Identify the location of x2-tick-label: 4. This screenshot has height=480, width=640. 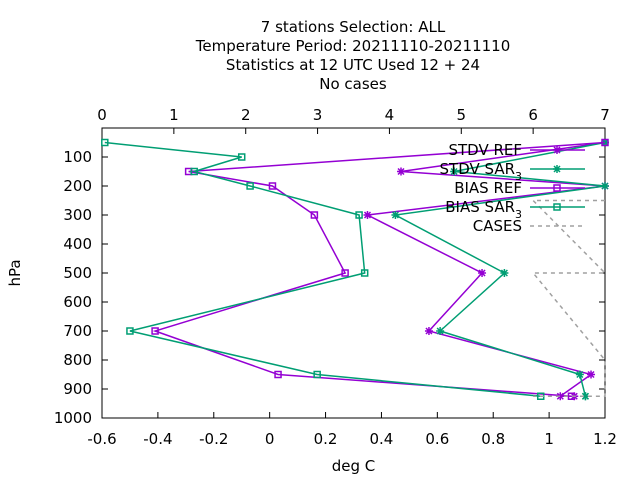
(390, 115).